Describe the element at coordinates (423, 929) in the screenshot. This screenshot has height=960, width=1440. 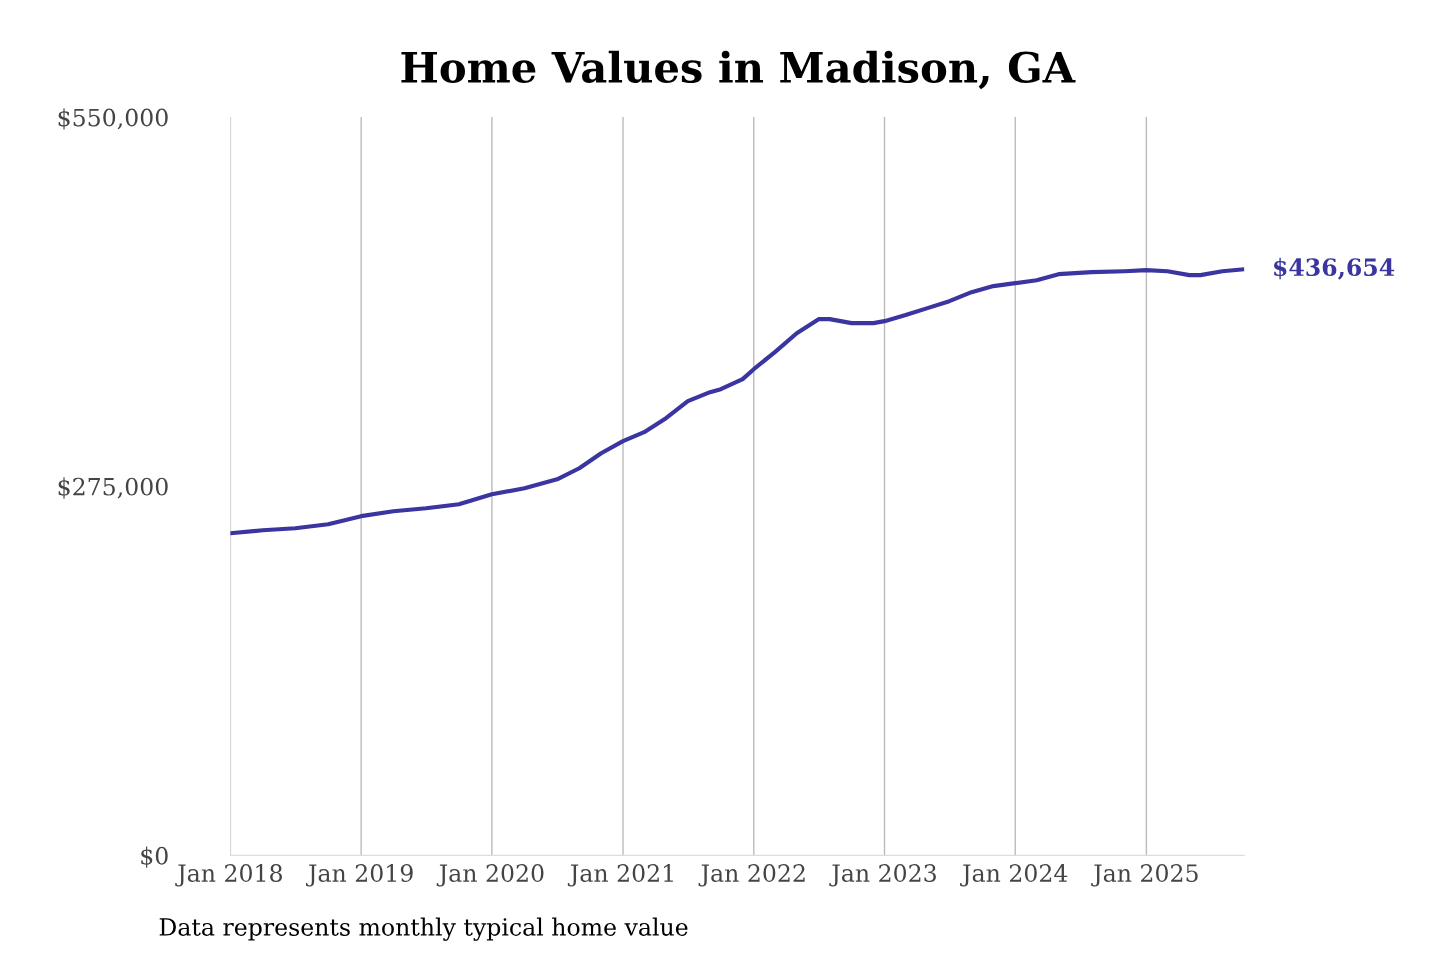
I see `text: Data represents monthly typical home value` at that location.